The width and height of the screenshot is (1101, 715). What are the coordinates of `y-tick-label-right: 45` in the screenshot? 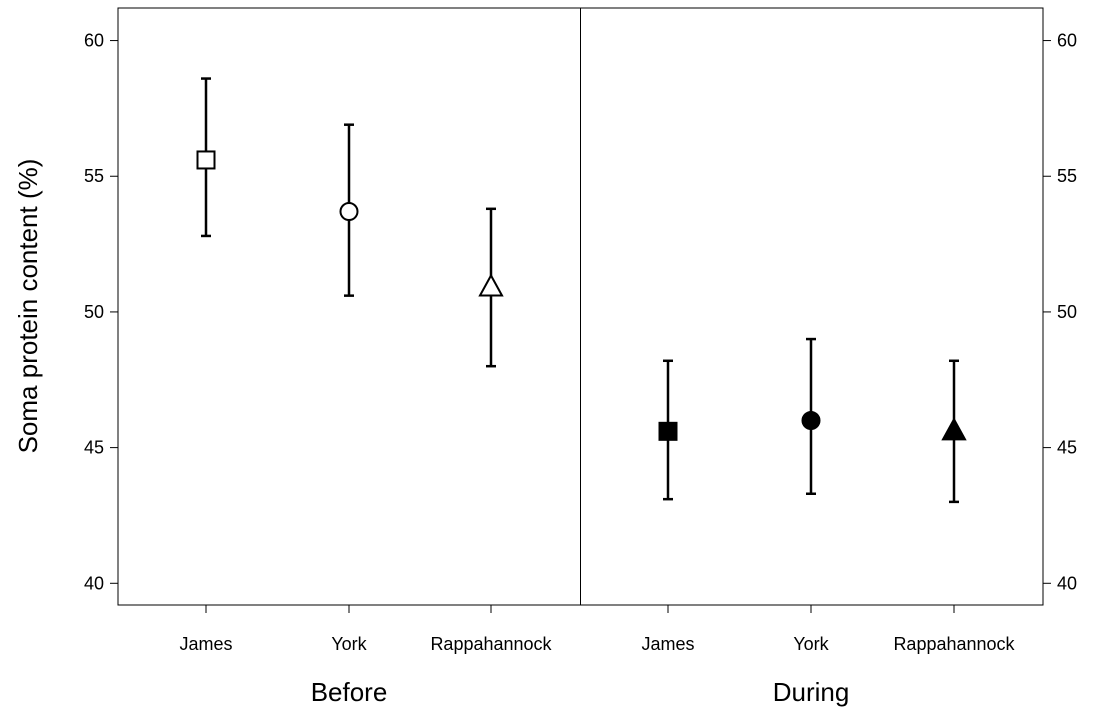 It's located at (1067, 448).